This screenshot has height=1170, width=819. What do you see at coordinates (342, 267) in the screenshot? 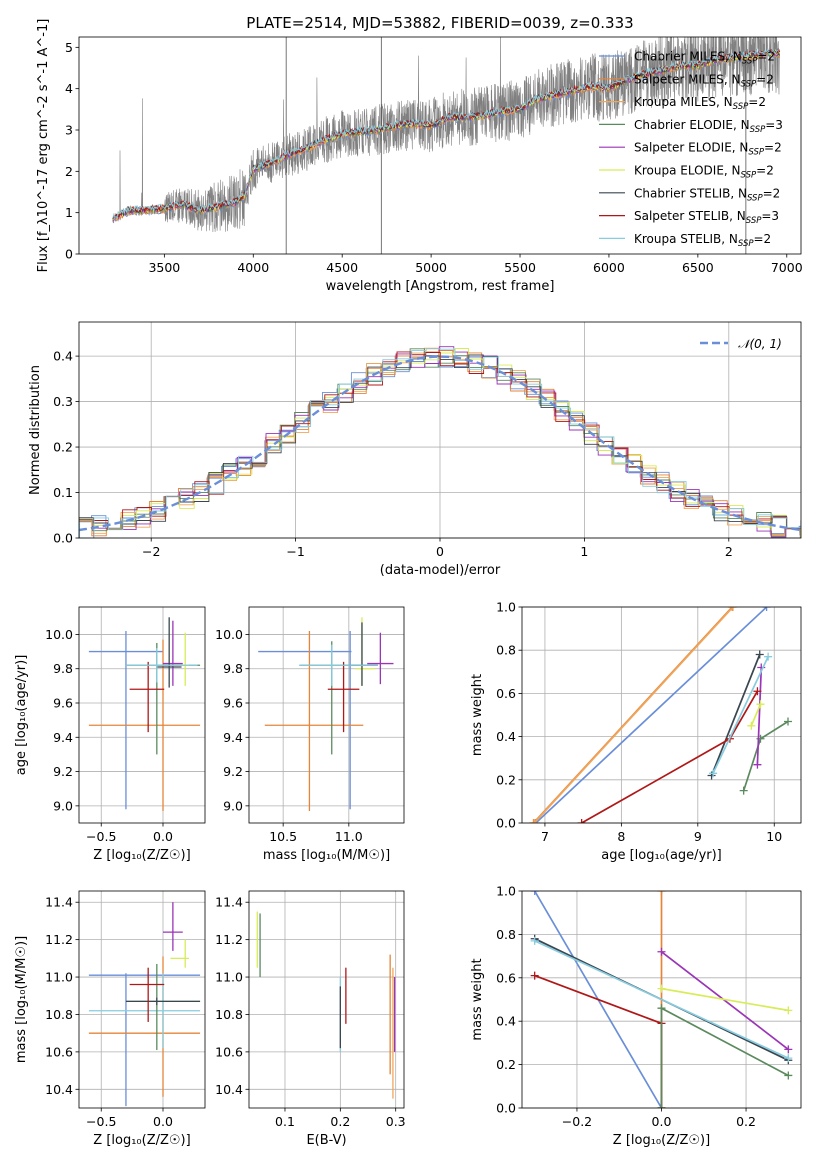
I see `x-tick-label: 4500` at bounding box center [342, 267].